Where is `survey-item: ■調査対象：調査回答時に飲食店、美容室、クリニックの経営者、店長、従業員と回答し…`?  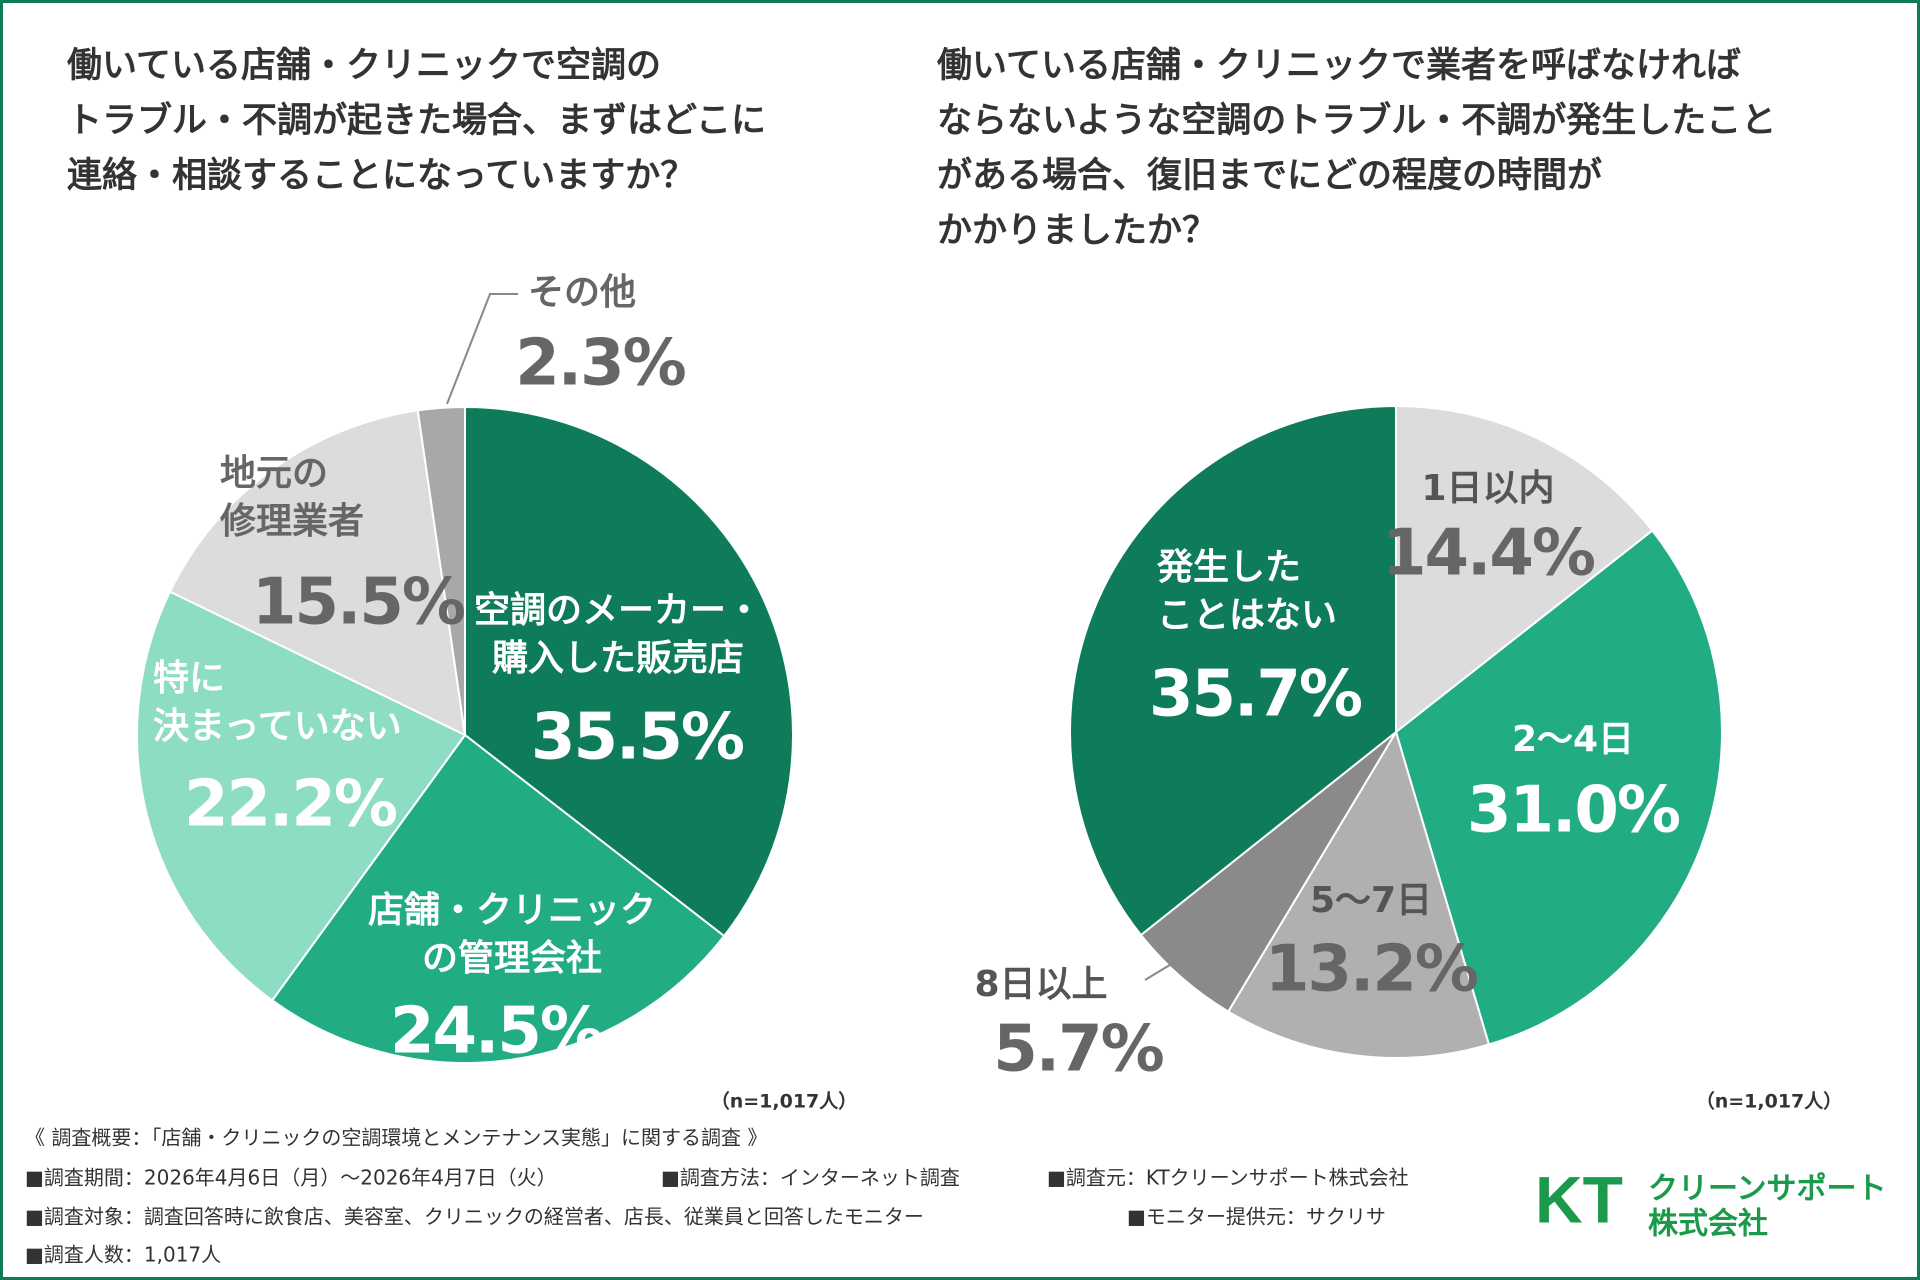 survey-item: ■調査対象：調査回答時に飲食店、美容室、クリニックの経営者、店長、従業員と回答し… is located at coordinates (474, 1217).